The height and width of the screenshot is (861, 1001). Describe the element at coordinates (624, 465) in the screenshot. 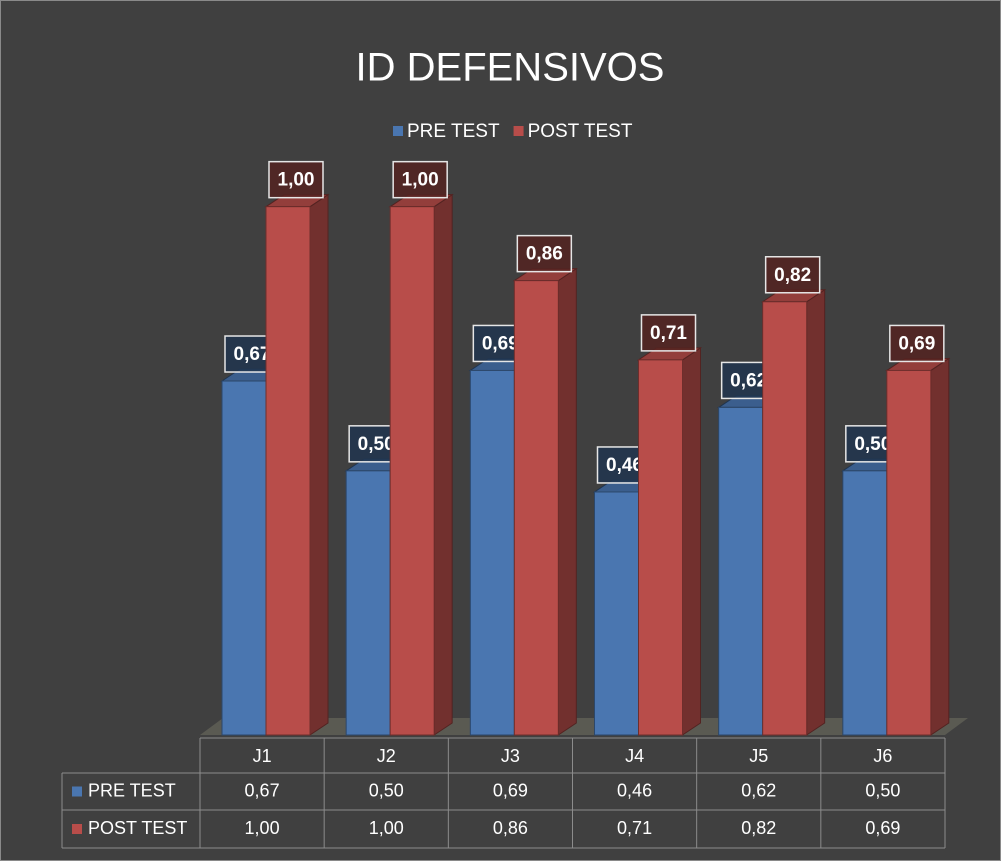

I see `data-label: 0,46` at that location.